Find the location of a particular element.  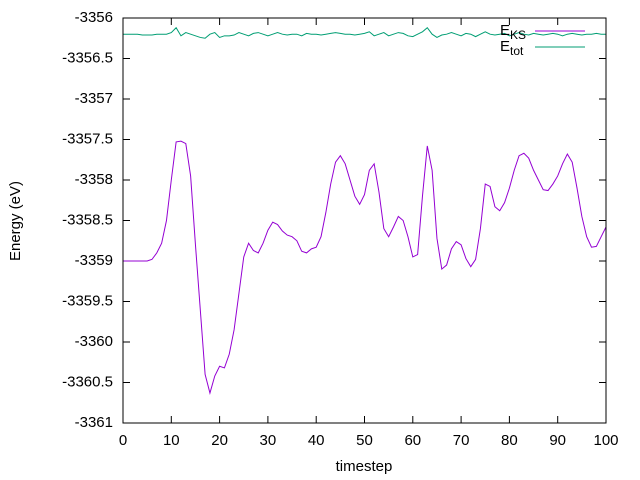

x-tick-label: 40 is located at coordinates (316, 440).